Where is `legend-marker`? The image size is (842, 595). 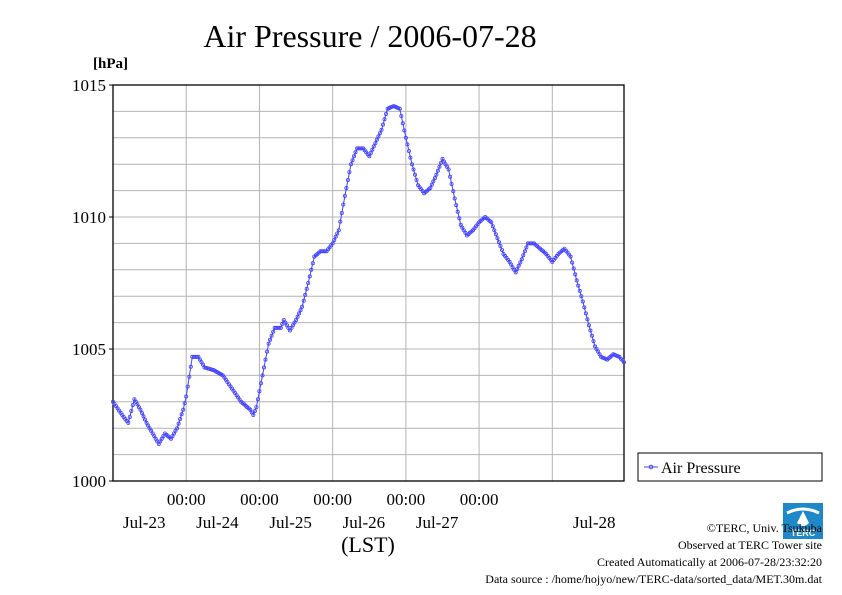
legend-marker is located at coordinates (651, 467).